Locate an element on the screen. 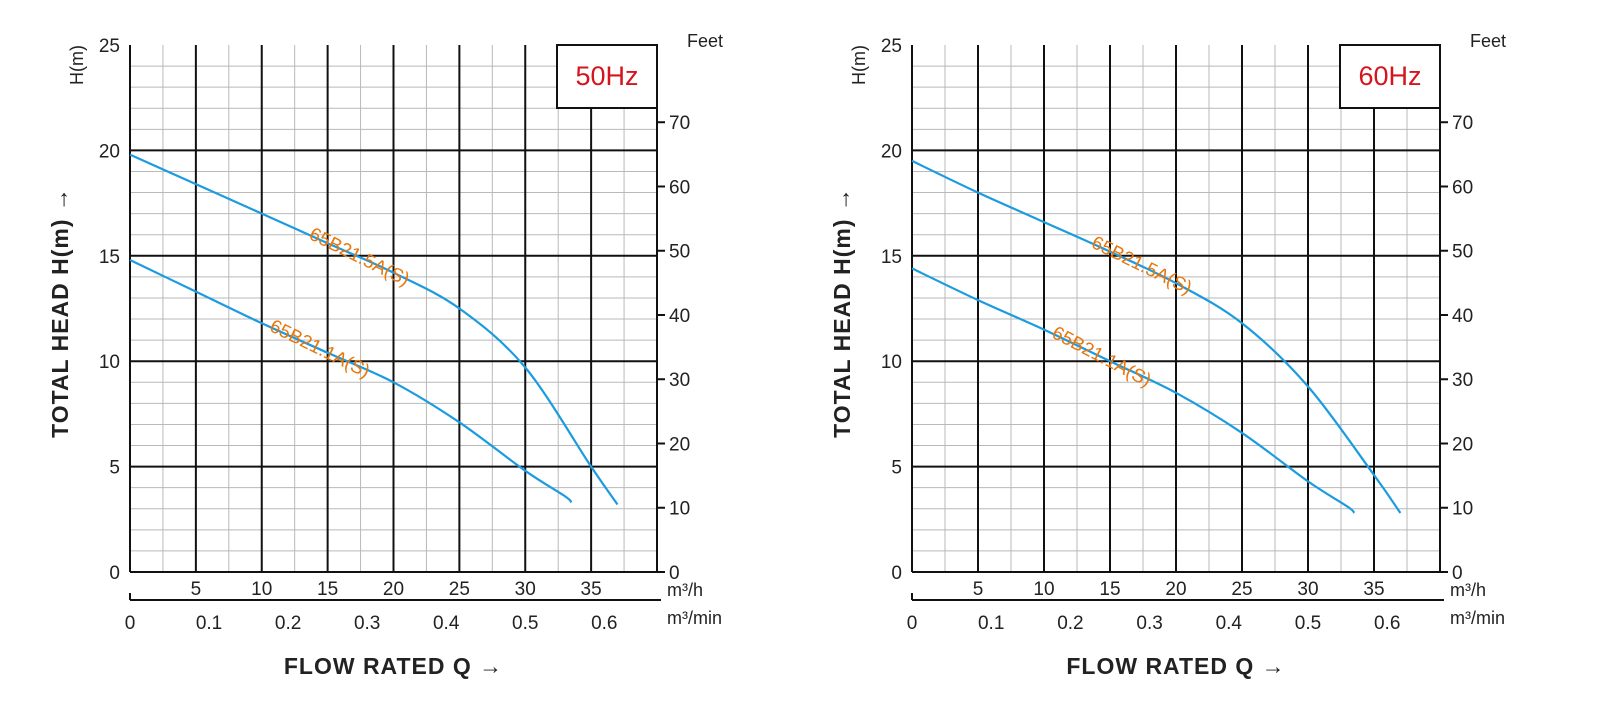  frequency-label: 50Hz is located at coordinates (606, 76).